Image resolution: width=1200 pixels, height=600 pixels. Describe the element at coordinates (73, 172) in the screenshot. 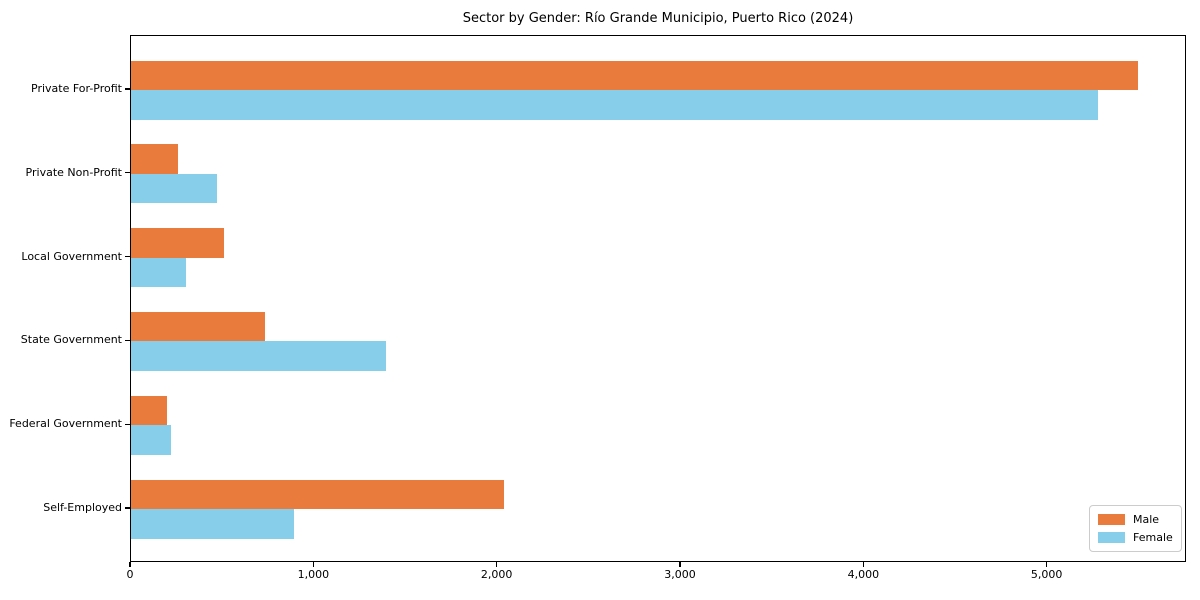

I see `y-axis-label-2: Private Non-Profit` at that location.